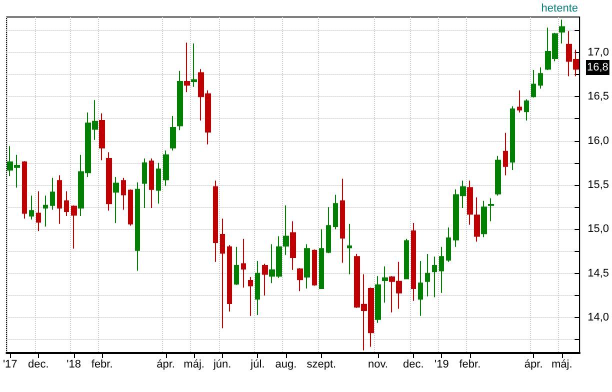 The image size is (612, 392). I want to click on x-tick-label: szept., so click(321, 364).